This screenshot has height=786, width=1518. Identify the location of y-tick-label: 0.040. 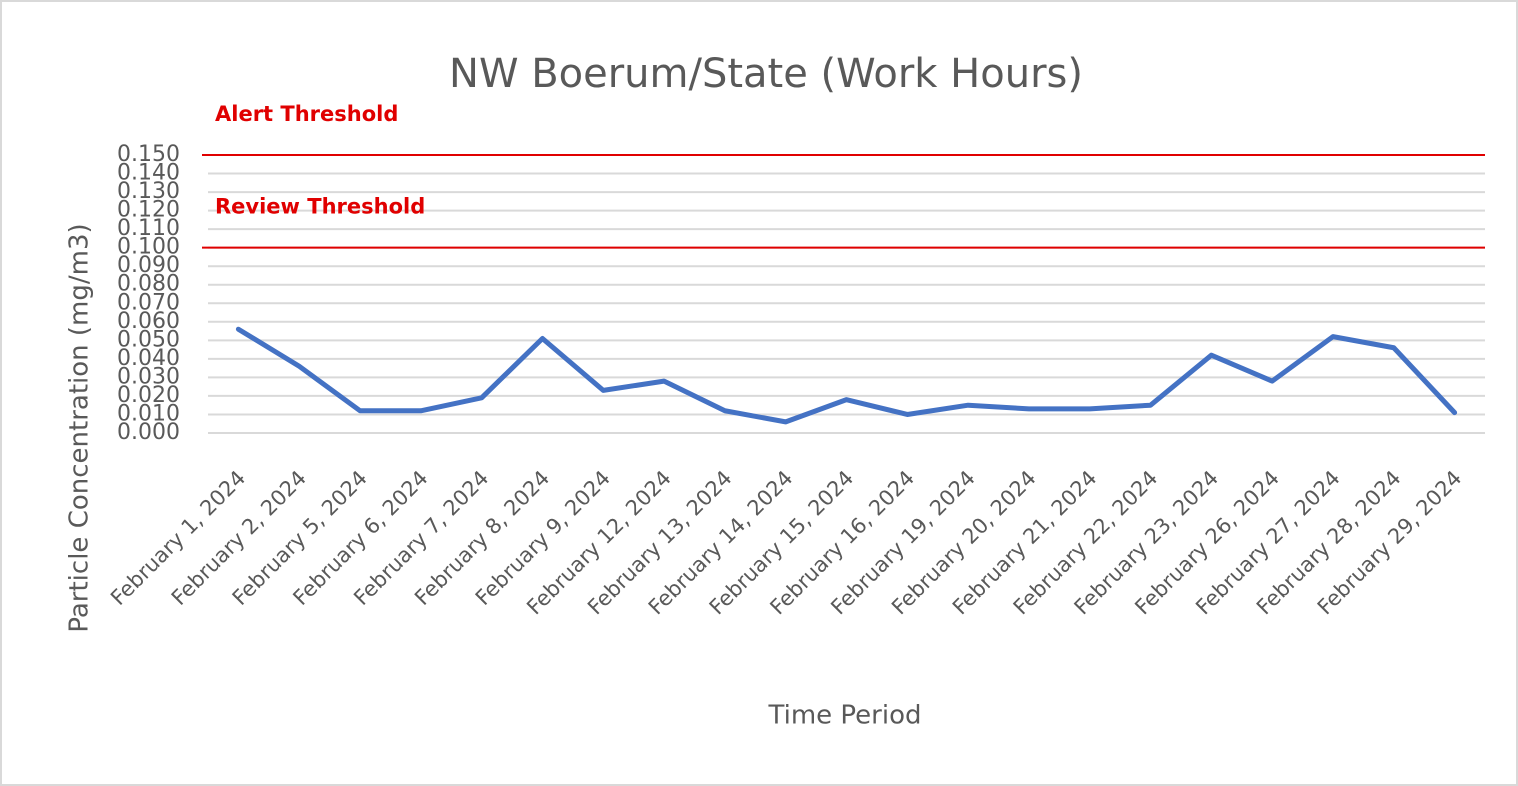
(148, 358).